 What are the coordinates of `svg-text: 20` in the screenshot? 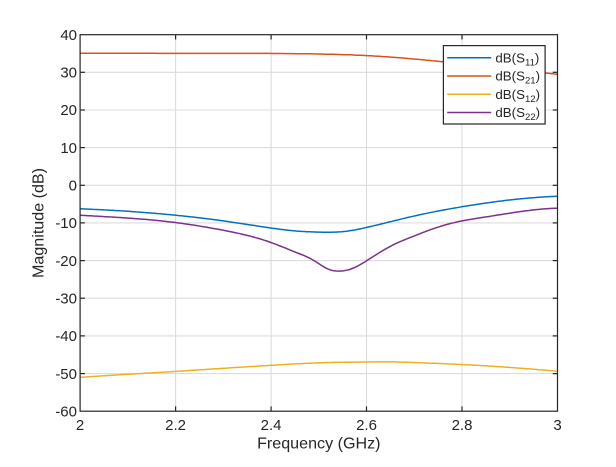 It's located at (68, 110).